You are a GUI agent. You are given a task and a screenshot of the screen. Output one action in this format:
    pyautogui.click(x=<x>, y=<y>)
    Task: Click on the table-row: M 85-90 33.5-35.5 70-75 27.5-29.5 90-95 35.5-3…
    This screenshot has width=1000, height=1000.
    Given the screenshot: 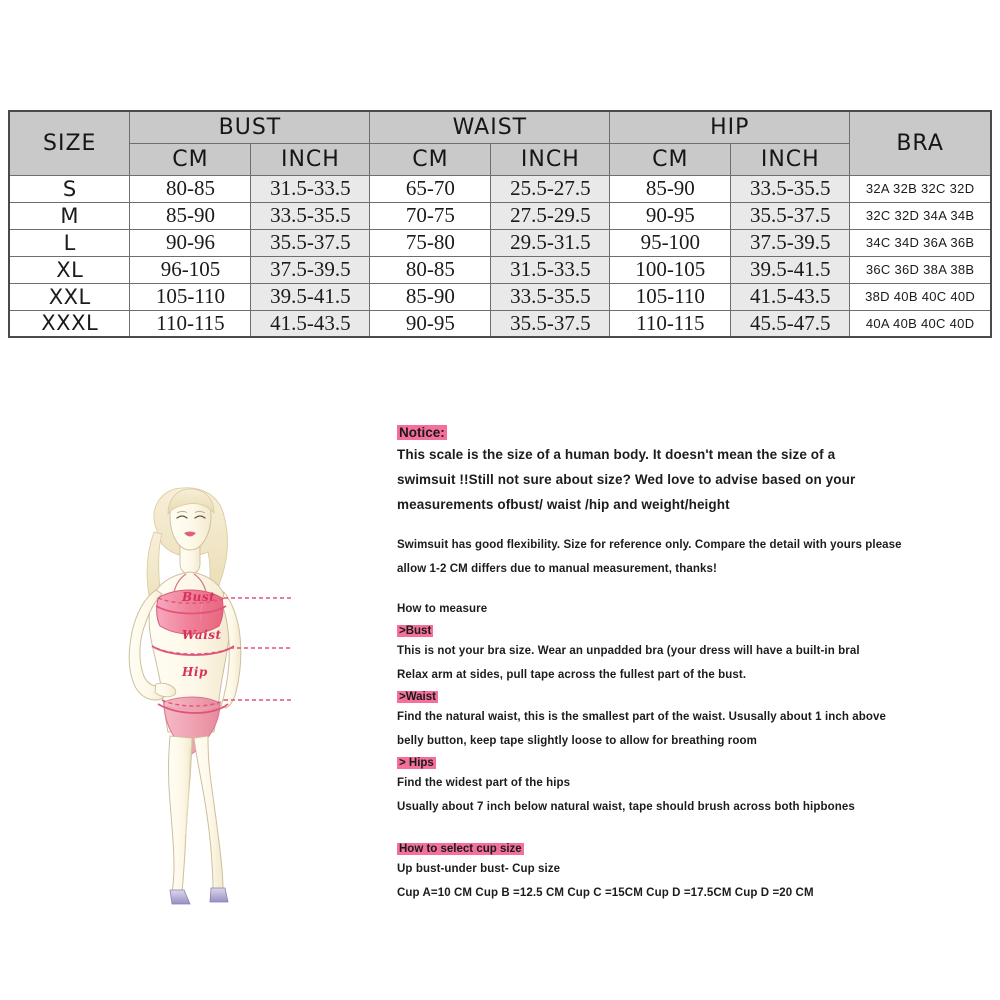 What is the action you would take?
    pyautogui.click(x=500, y=215)
    